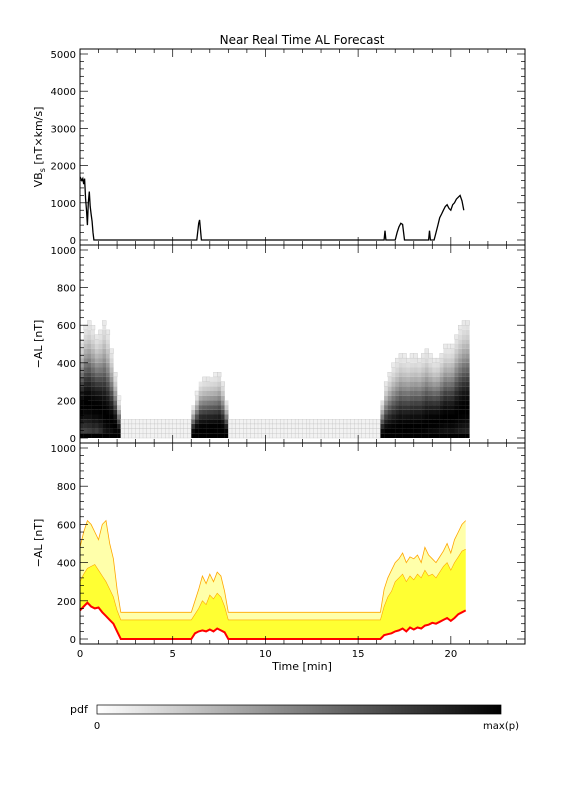  I want to click on y-tick-label: 4000, so click(63, 92).